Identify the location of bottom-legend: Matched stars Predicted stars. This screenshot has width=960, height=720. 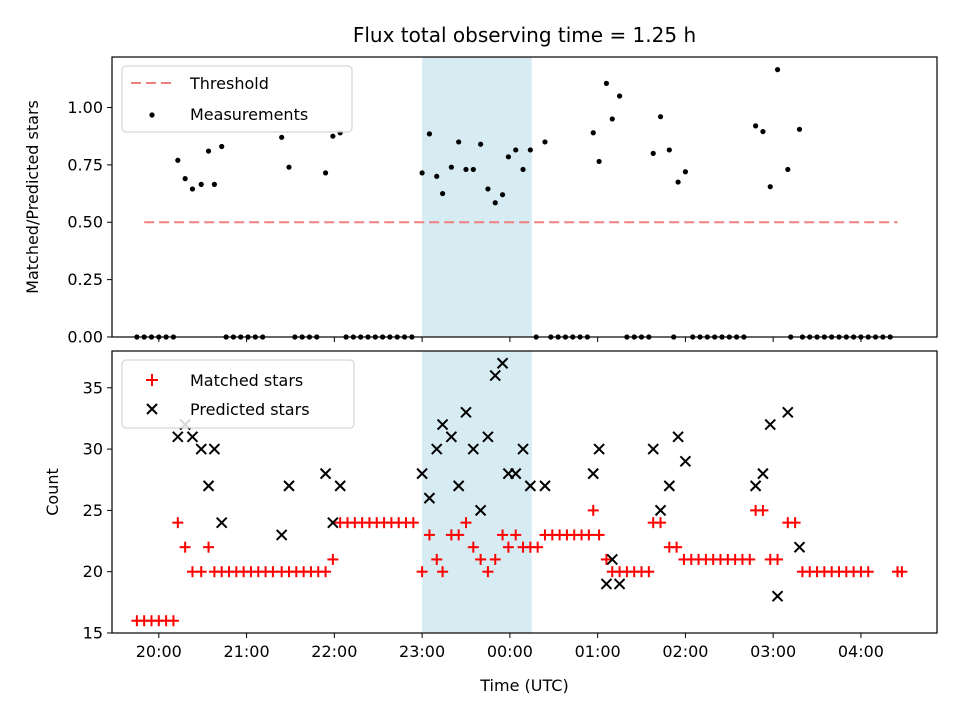
(238, 394).